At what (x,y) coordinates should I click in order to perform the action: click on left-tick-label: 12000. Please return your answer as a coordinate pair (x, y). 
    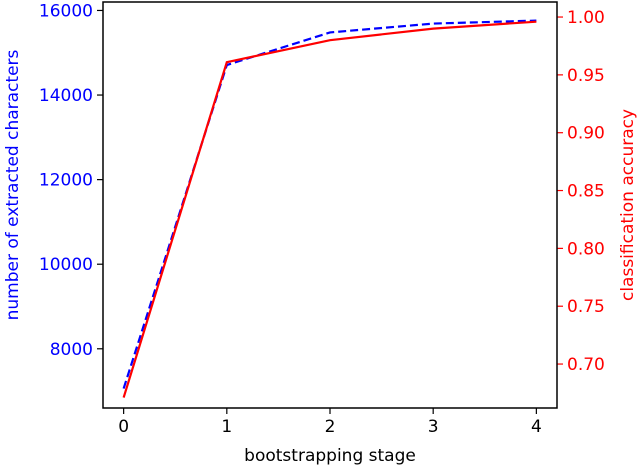
    Looking at the image, I should click on (66, 181).